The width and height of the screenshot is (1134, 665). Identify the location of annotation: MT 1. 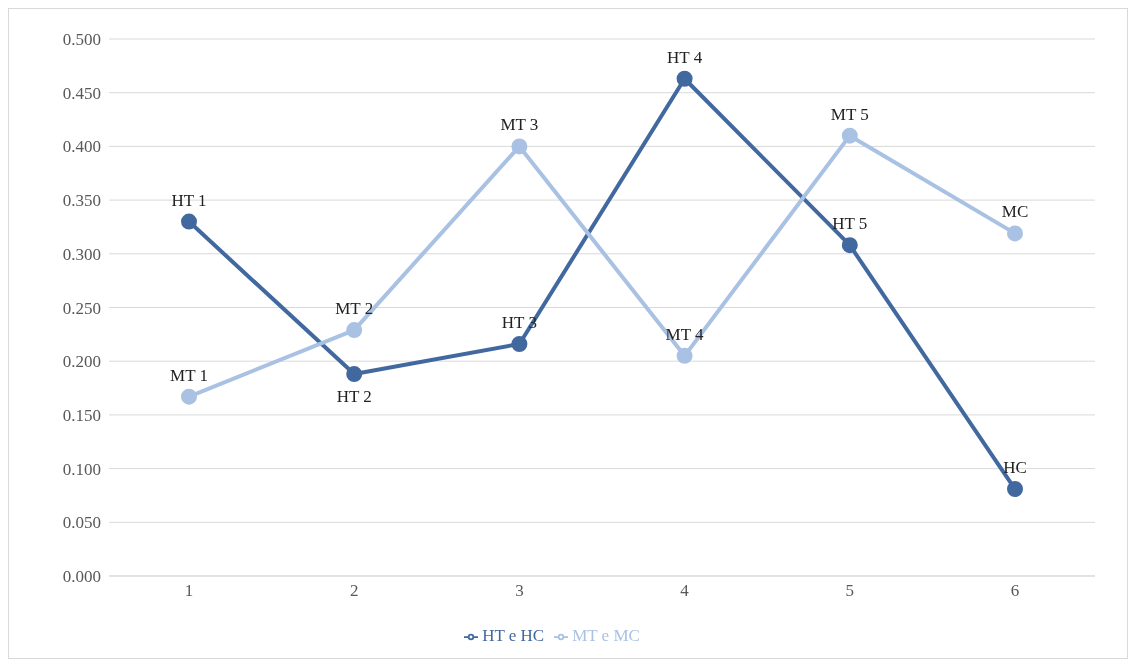
(189, 375).